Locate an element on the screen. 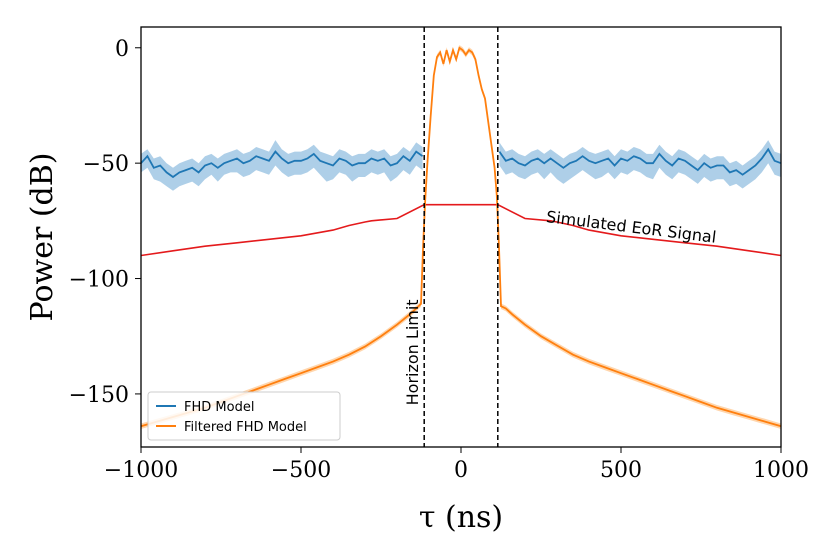 Image resolution: width=830 pixels, height=554 pixels. y-axis-label: Power (dB) is located at coordinates (42, 237).